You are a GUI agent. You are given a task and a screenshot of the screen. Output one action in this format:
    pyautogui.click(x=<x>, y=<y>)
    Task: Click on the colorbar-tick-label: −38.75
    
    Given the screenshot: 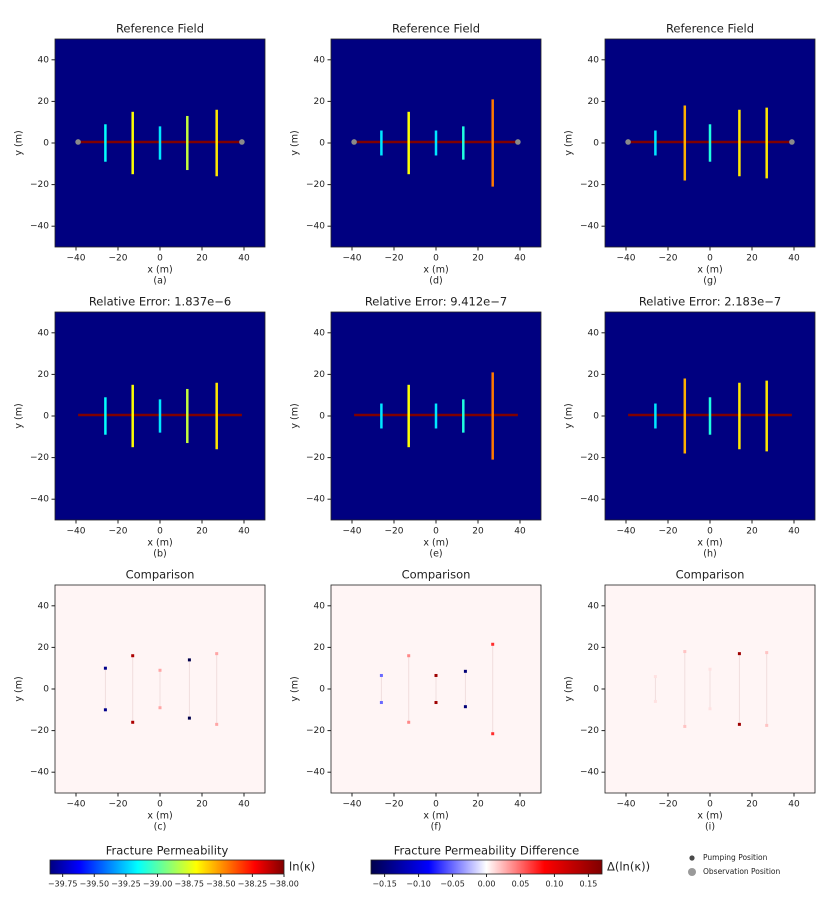 What is the action you would take?
    pyautogui.click(x=189, y=884)
    